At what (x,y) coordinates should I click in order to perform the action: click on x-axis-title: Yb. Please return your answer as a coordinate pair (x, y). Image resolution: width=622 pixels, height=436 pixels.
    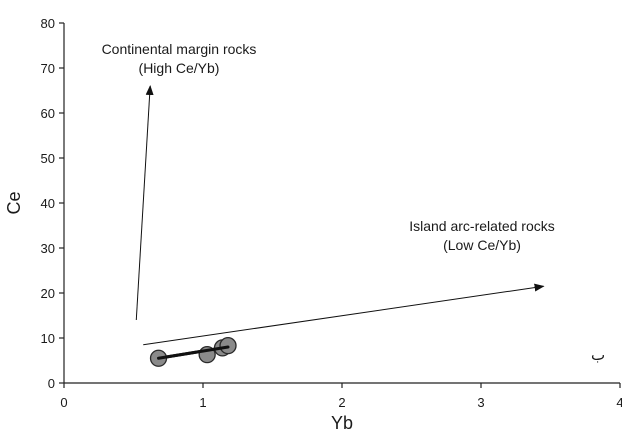
    Looking at the image, I should click on (342, 423).